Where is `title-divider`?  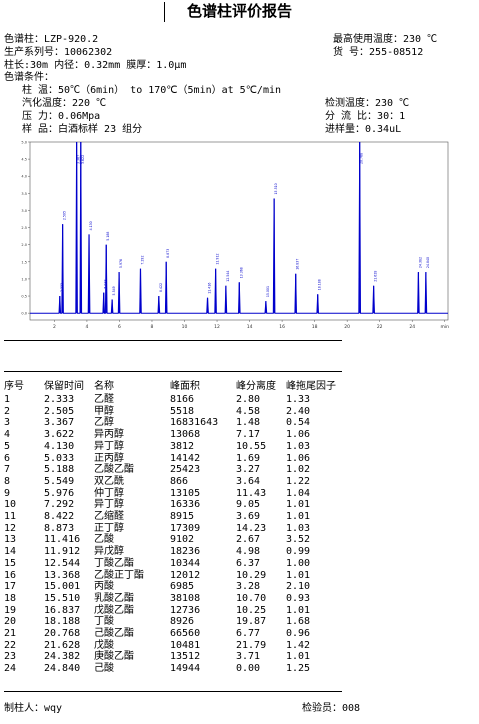
title-divider is located at coordinates (164, 12).